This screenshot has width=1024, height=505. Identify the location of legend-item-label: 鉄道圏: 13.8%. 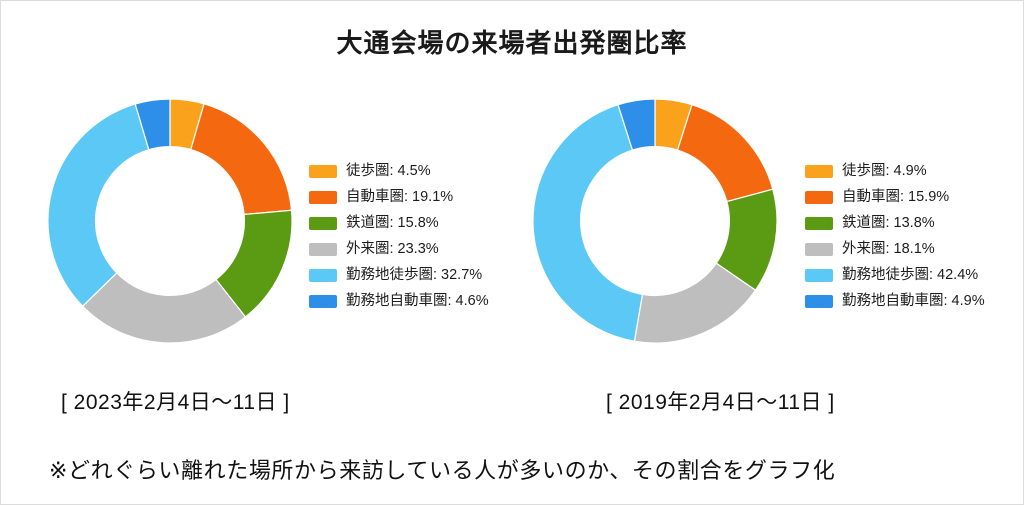
(888, 222).